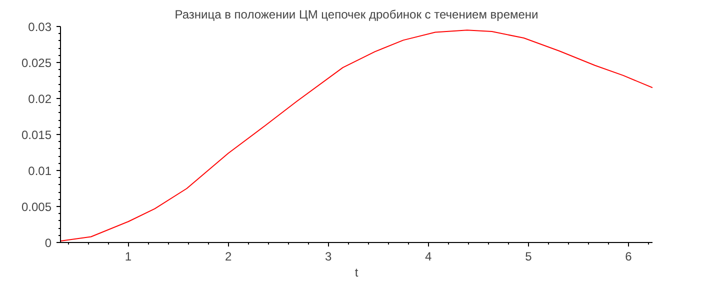 This screenshot has height=282, width=709. I want to click on x-tick-label: 3, so click(328, 257).